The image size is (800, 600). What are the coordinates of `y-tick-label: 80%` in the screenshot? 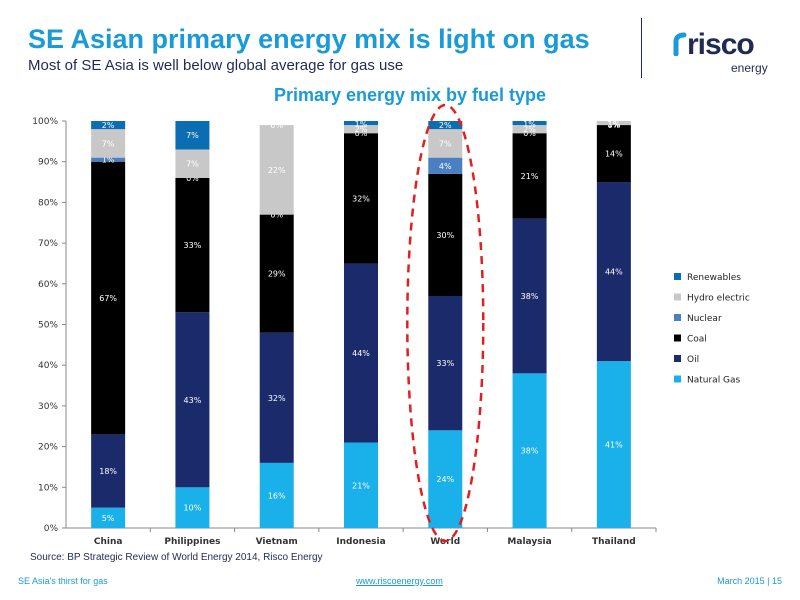 It's located at (48, 203).